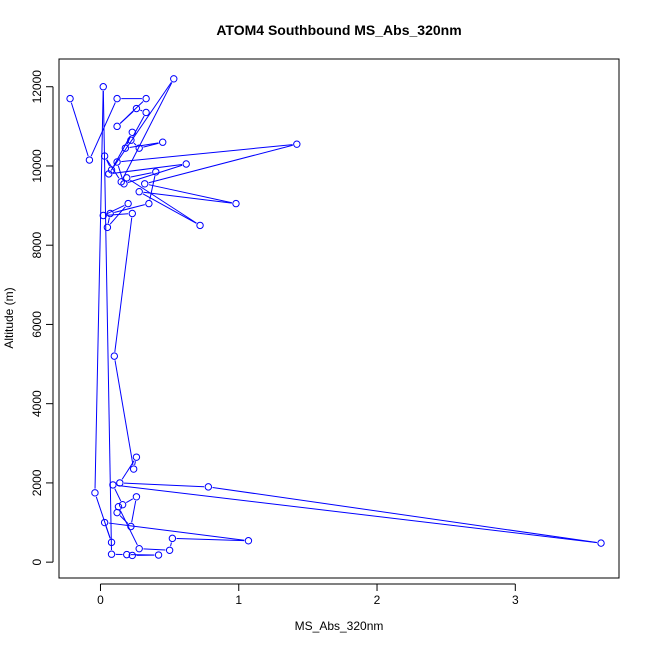 This screenshot has height=650, width=650. Describe the element at coordinates (37, 166) in the screenshot. I see `y-tick-label: 10000` at that location.